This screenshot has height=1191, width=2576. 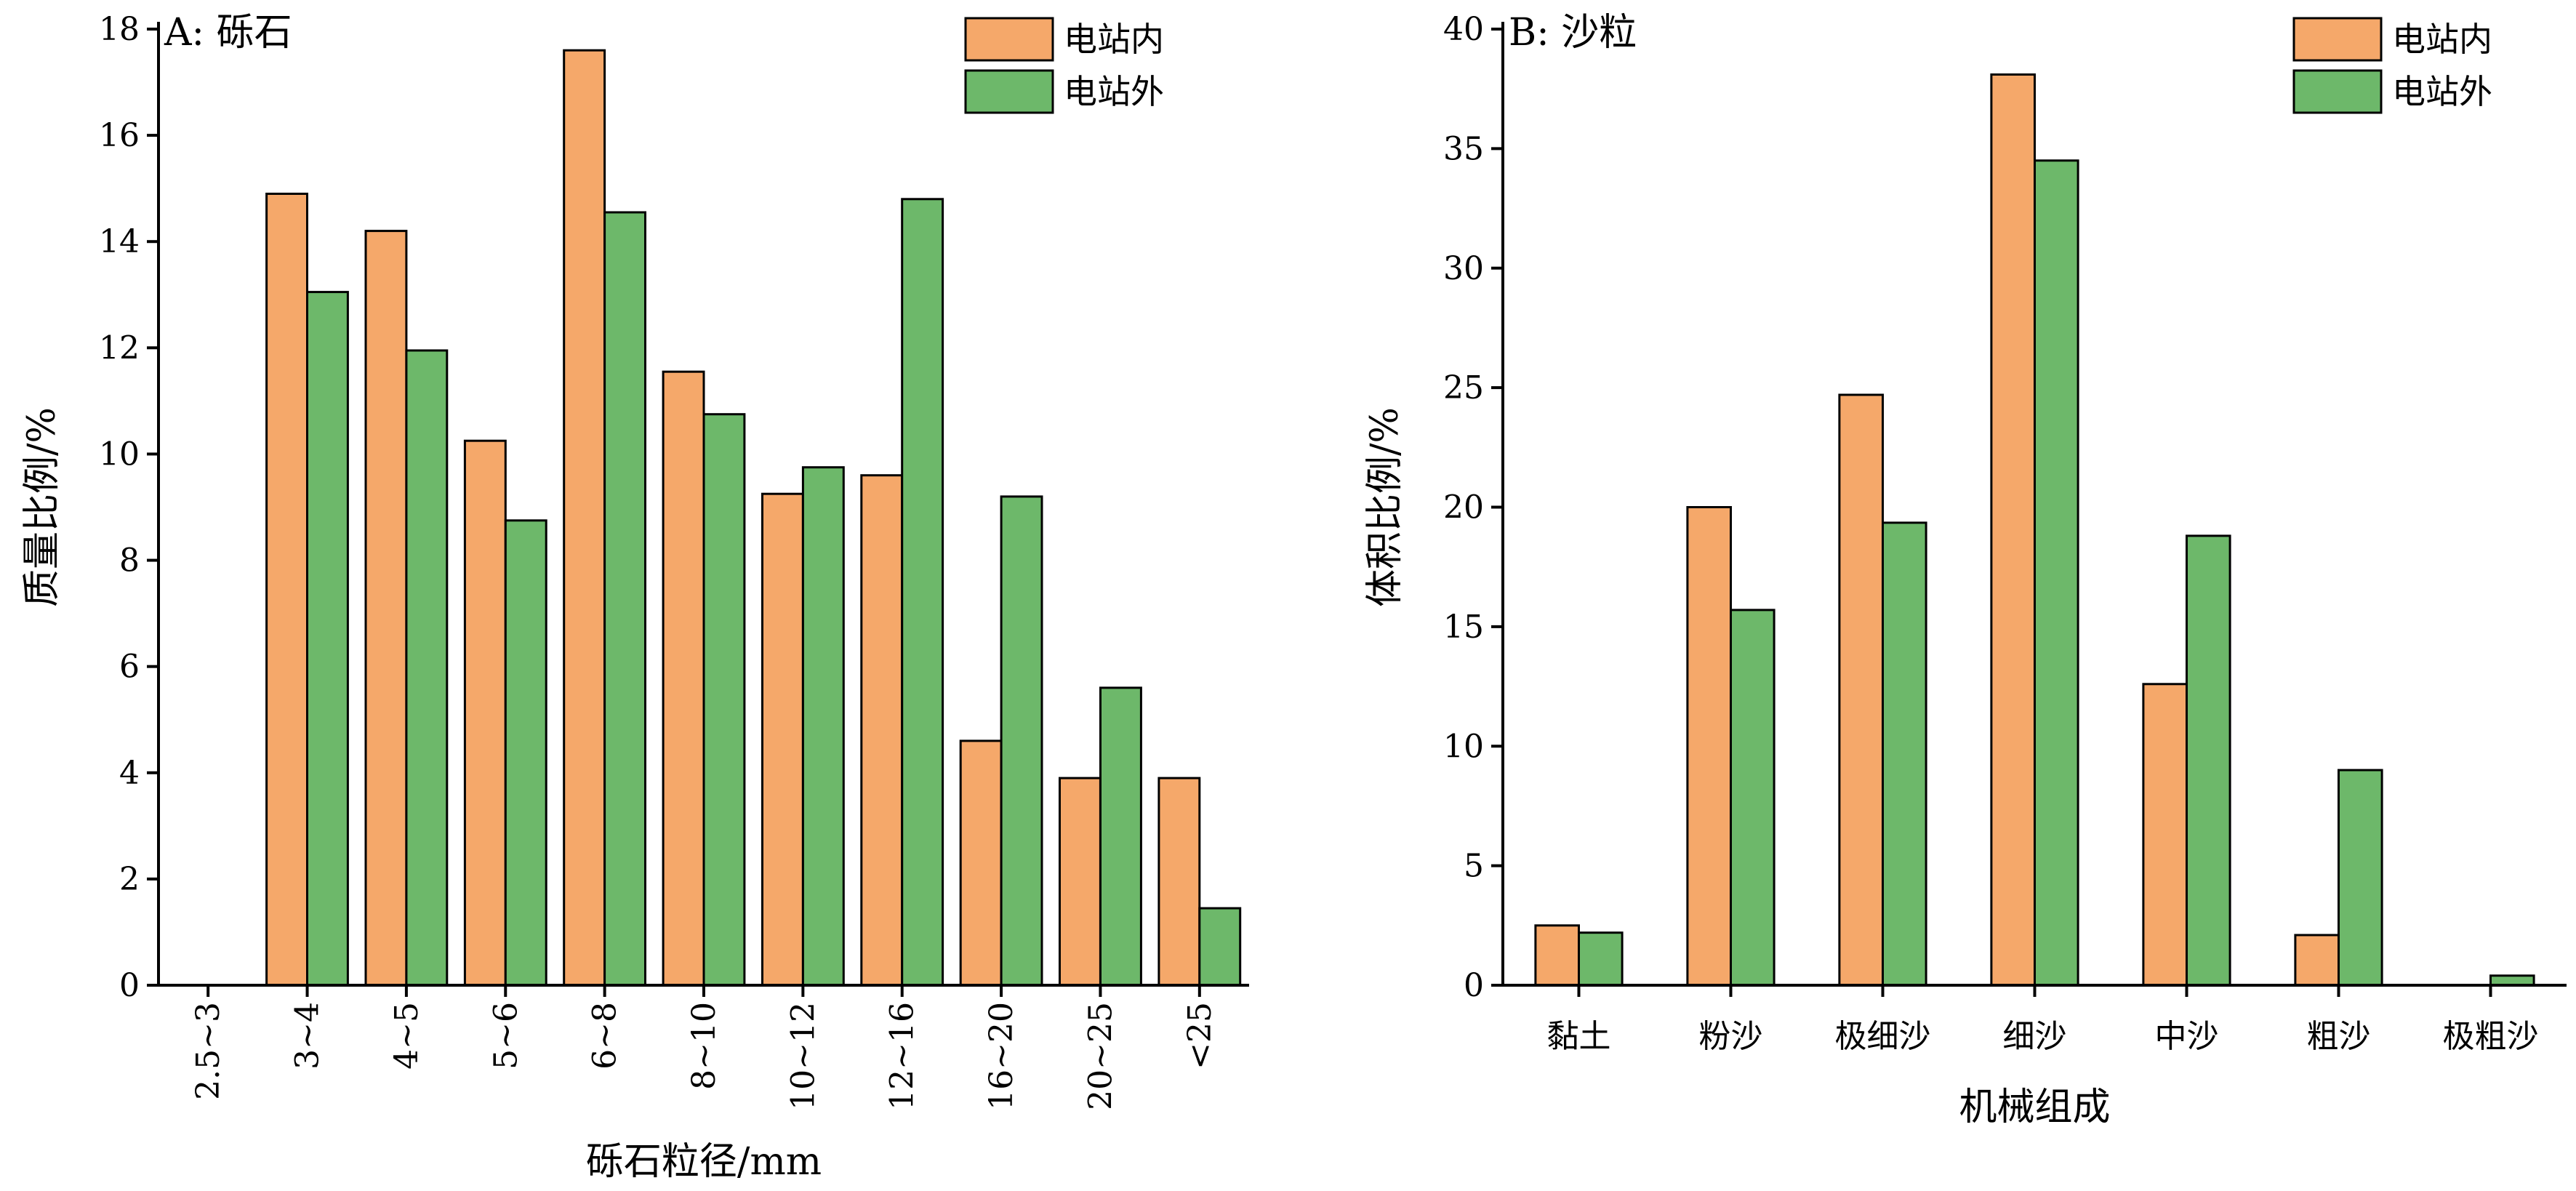 What do you see at coordinates (129, 773) in the screenshot?
I see `panel-a-y-tick-label-2: 4` at bounding box center [129, 773].